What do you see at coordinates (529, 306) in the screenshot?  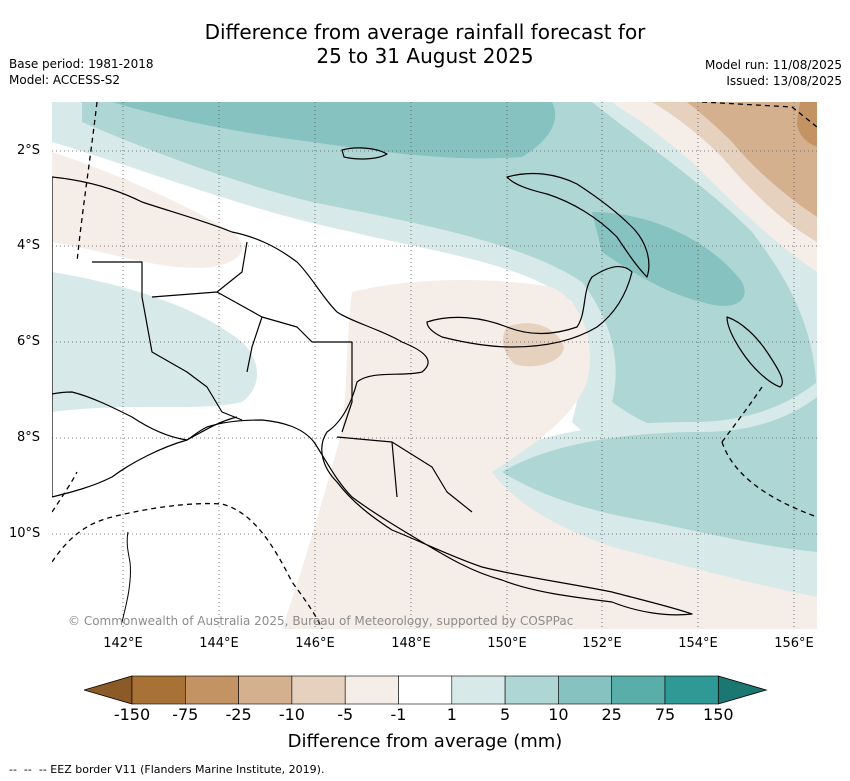 I see `new-britain-coast` at bounding box center [529, 306].